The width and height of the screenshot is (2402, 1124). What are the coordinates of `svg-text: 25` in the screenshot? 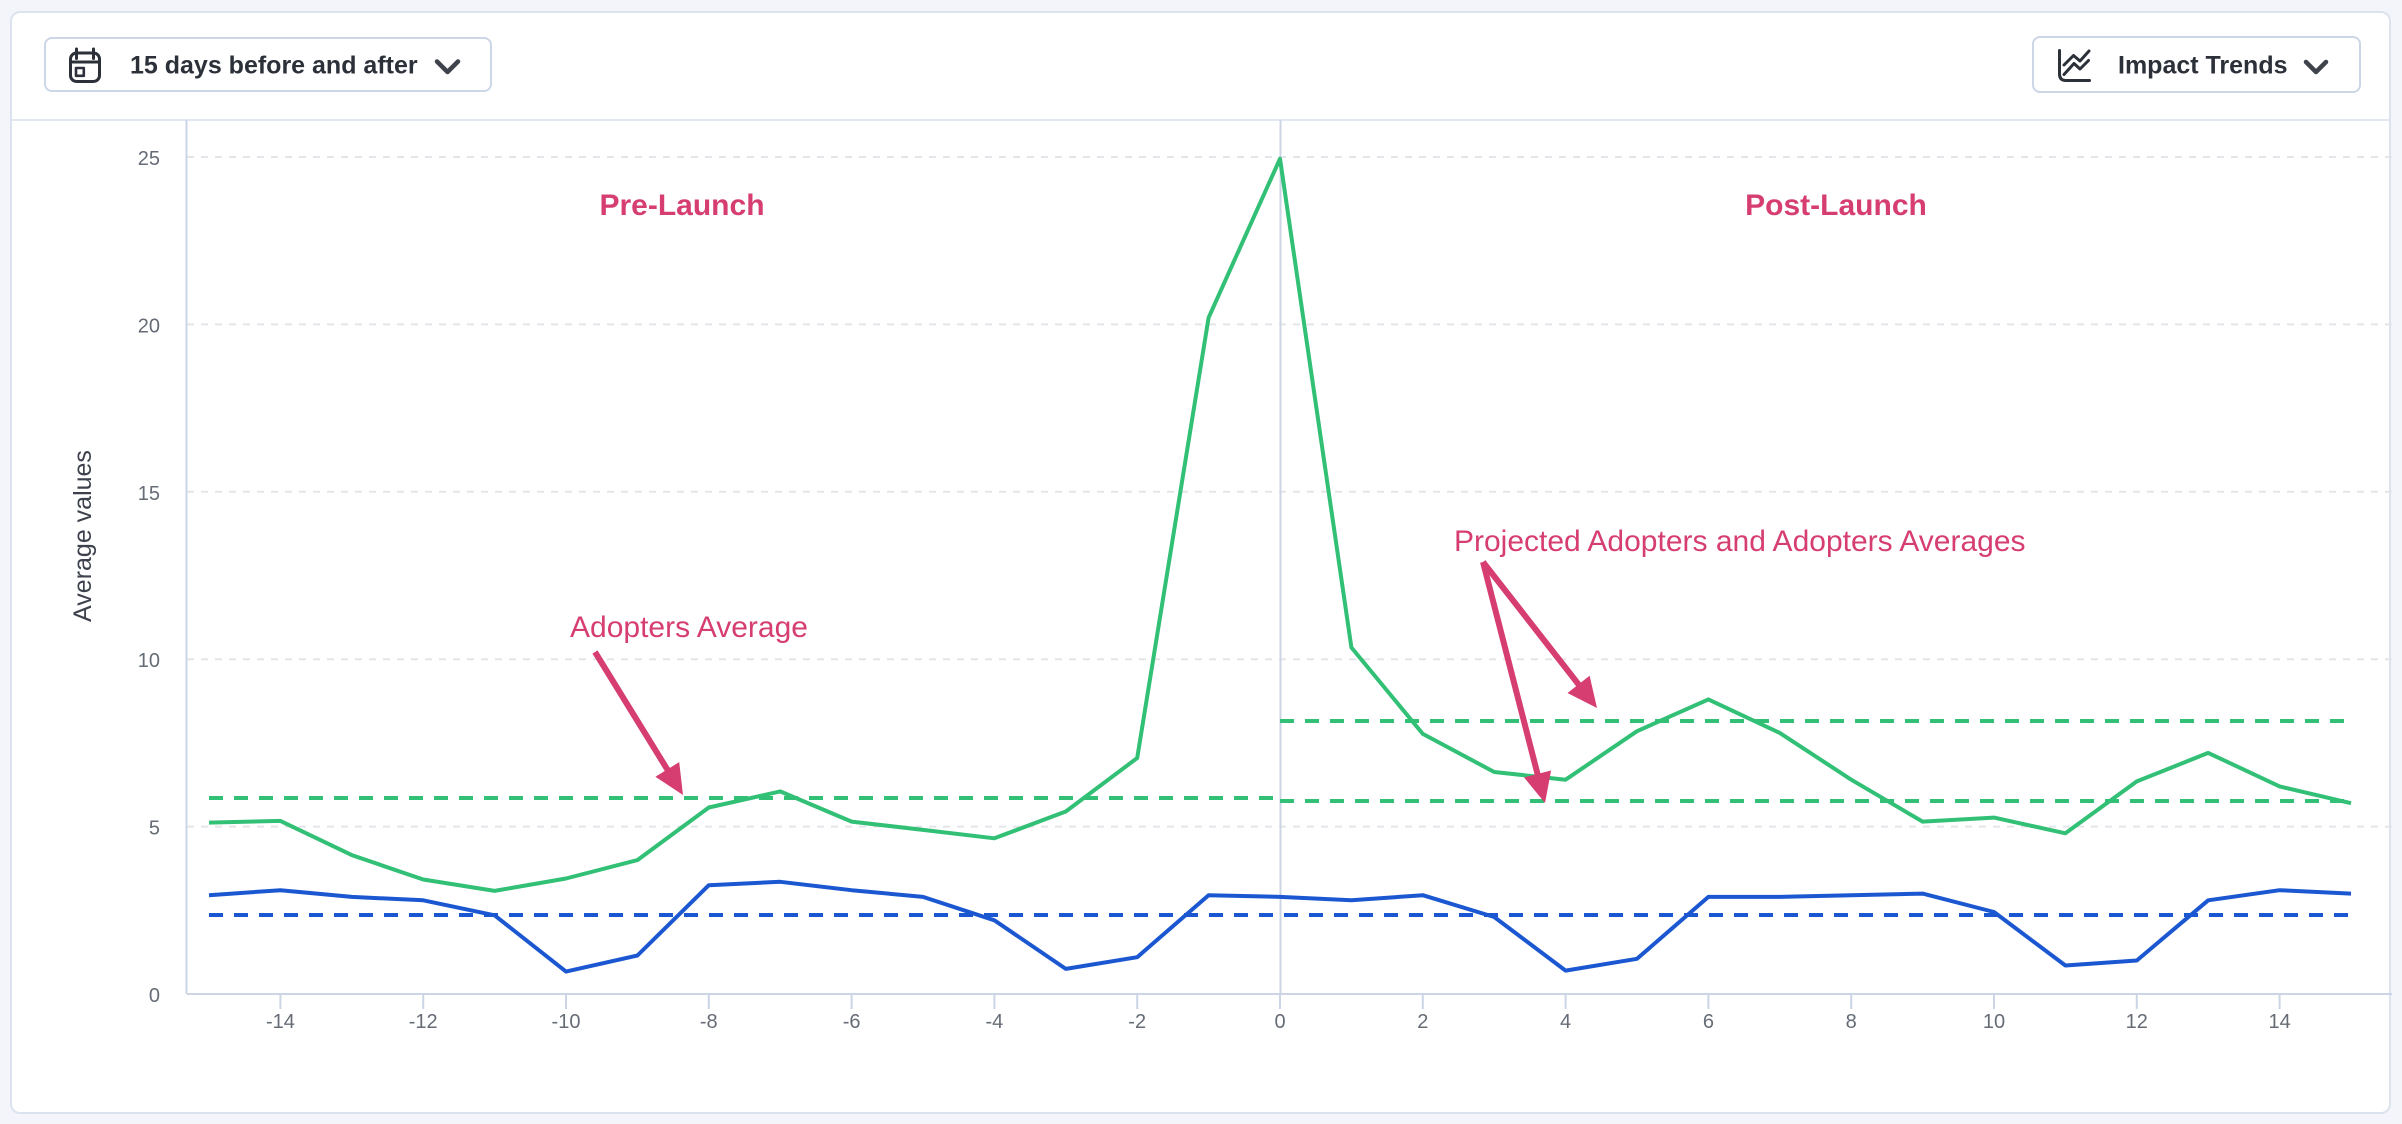 It's located at (149, 159).